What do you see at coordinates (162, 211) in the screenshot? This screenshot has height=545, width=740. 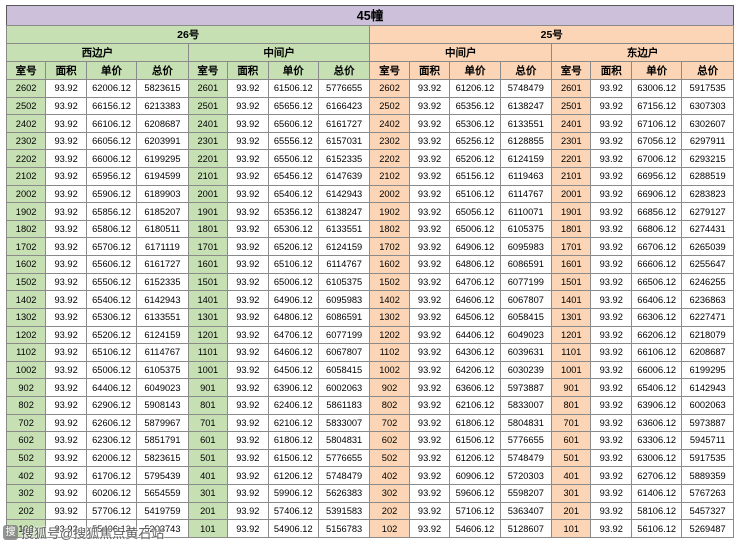 I see `total-price-cell: 6185207` at bounding box center [162, 211].